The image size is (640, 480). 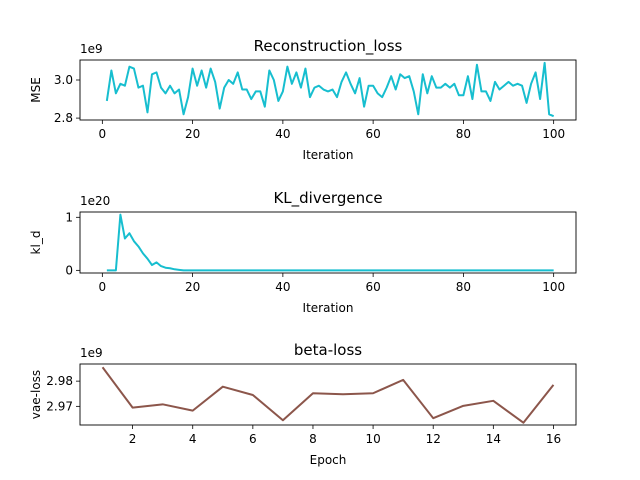 I want to click on x-tick-label: 14, so click(x=493, y=439).